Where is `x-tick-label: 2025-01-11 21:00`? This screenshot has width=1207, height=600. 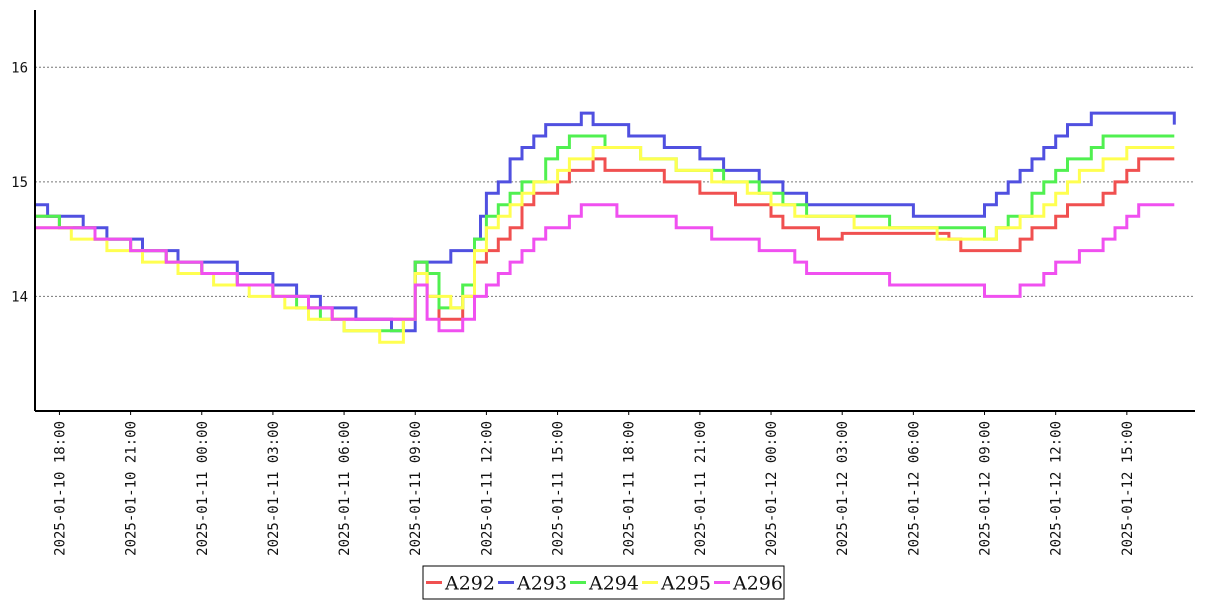 x-tick-label: 2025-01-11 21:00 is located at coordinates (701, 488).